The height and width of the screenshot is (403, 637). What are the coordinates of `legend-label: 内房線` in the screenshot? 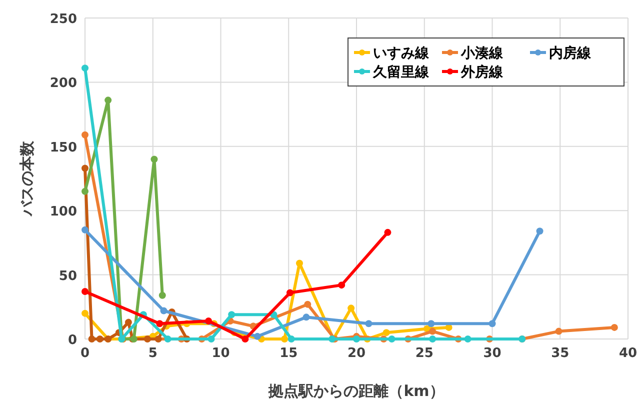 It's located at (570, 53).